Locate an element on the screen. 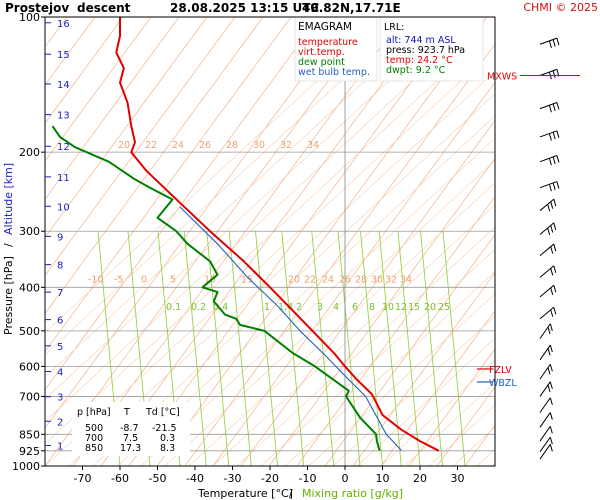 The width and height of the screenshot is (600, 500). isotherm-label: -10 is located at coordinates (96, 279).